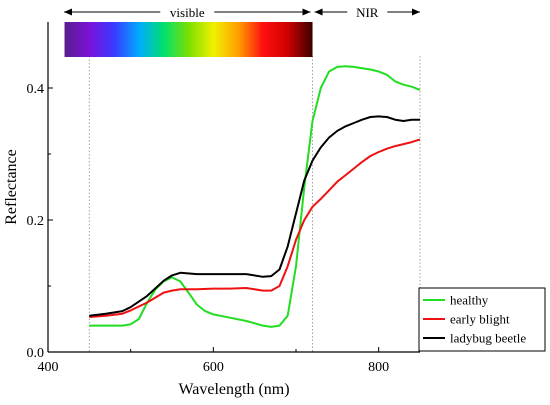  I want to click on y-tick-label: 0.4, so click(36, 89).